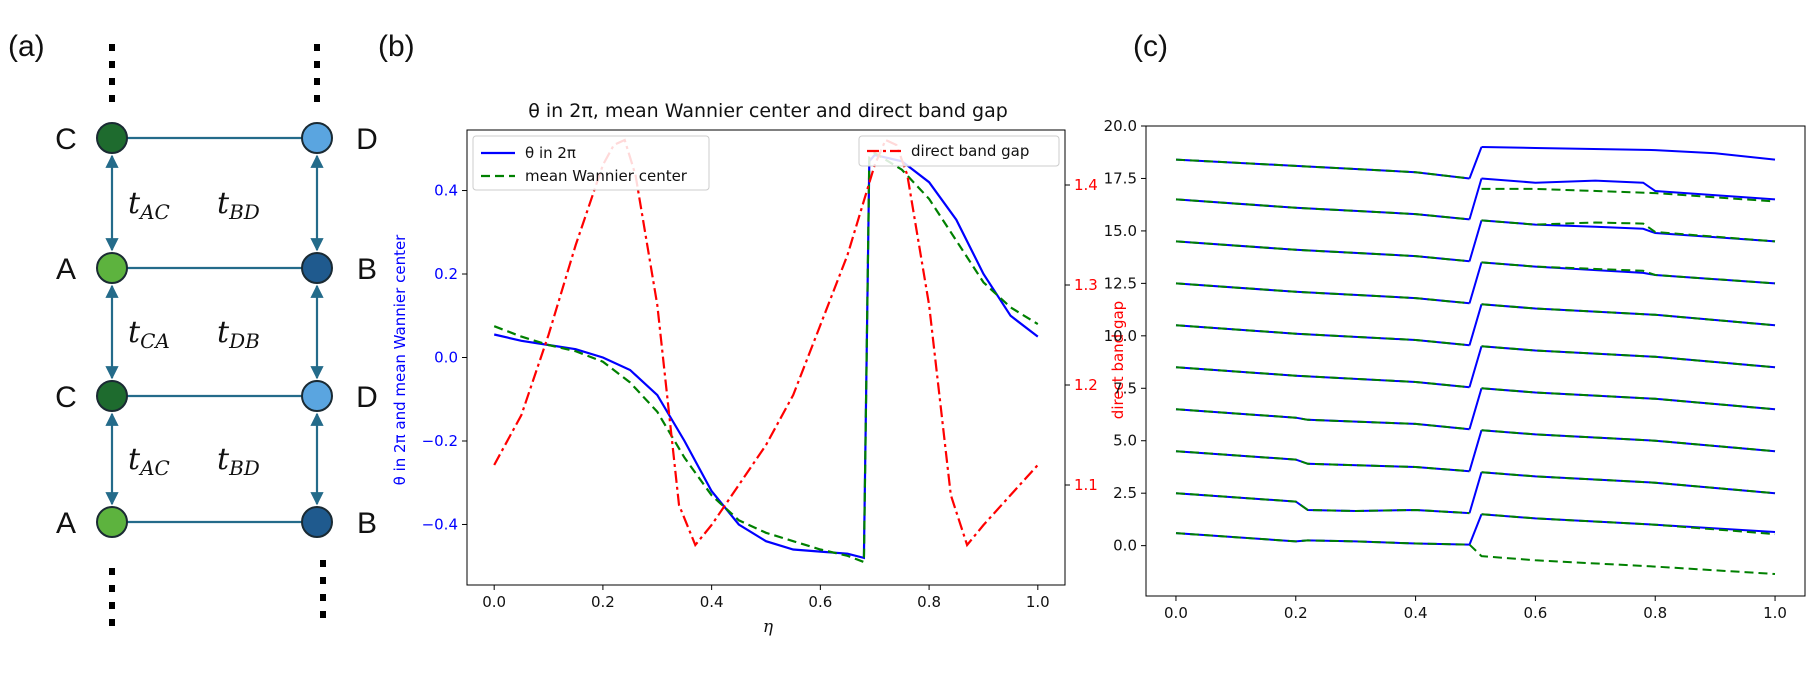  What do you see at coordinates (606, 176) in the screenshot?
I see `chart-b-legend-label: mean Wannier center` at bounding box center [606, 176].